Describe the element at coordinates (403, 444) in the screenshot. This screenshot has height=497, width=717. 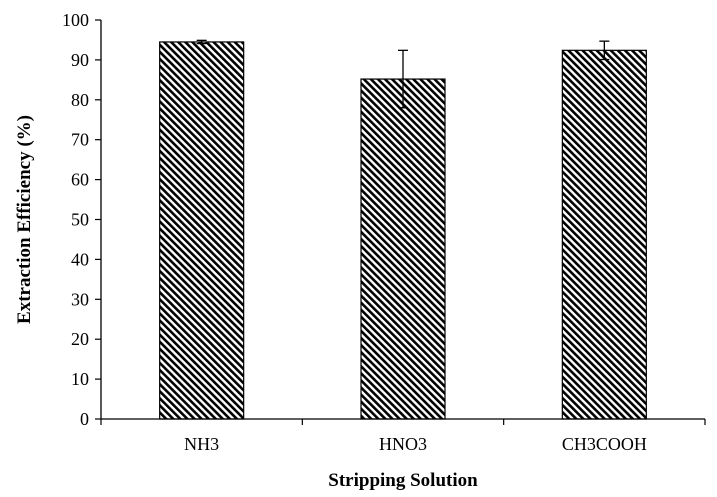
I see `x-tick-label: HNO3` at that location.